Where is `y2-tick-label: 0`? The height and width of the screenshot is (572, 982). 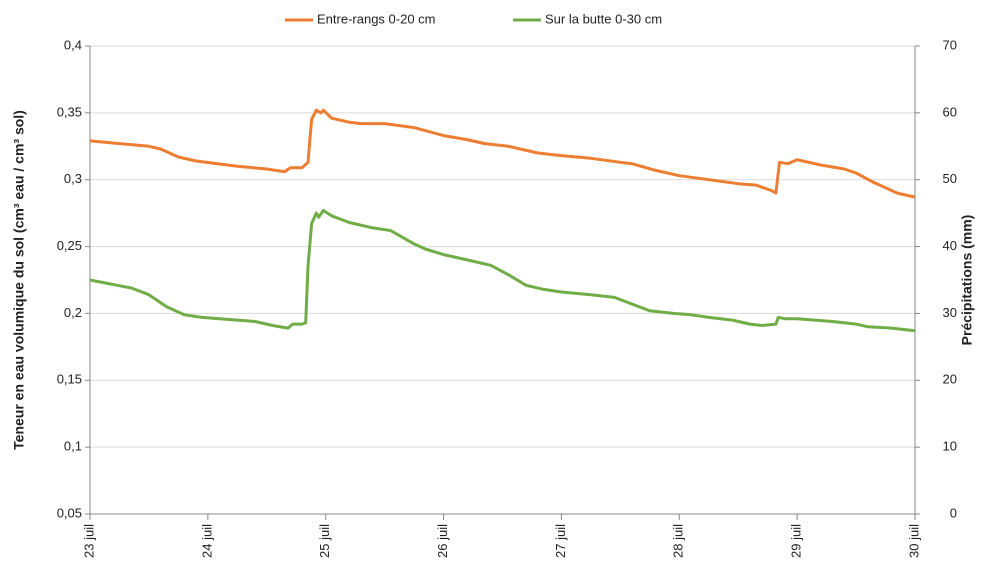 y2-tick-label: 0 is located at coordinates (953, 512).